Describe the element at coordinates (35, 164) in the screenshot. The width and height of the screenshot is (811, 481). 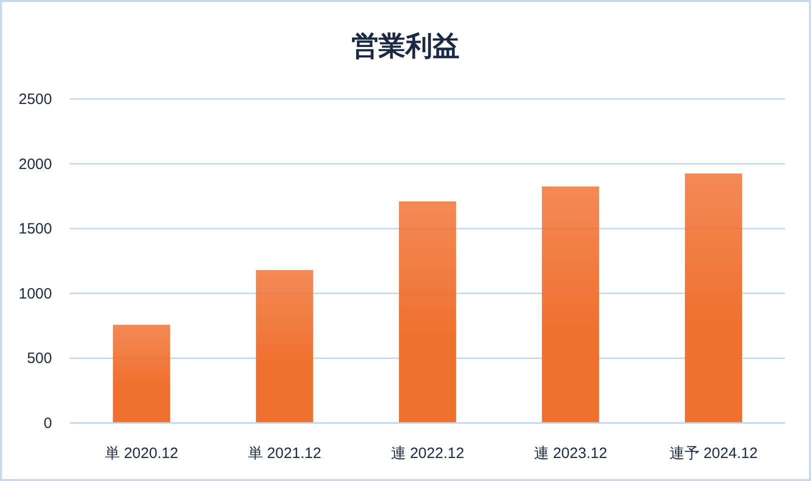
I see `y-tick-label: 2000` at that location.